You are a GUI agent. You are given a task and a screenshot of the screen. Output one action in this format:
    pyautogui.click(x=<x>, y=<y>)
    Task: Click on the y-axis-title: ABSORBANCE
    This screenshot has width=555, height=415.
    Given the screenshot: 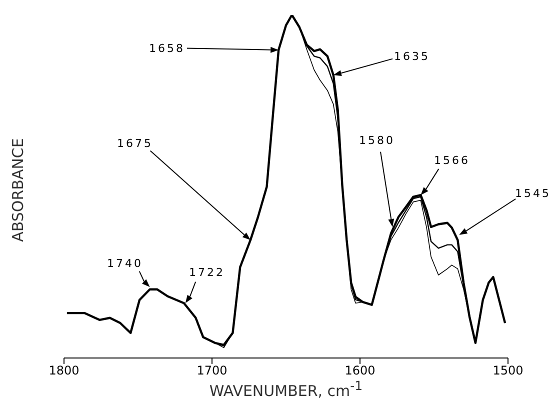 What is the action you would take?
    pyautogui.click(x=18, y=190)
    